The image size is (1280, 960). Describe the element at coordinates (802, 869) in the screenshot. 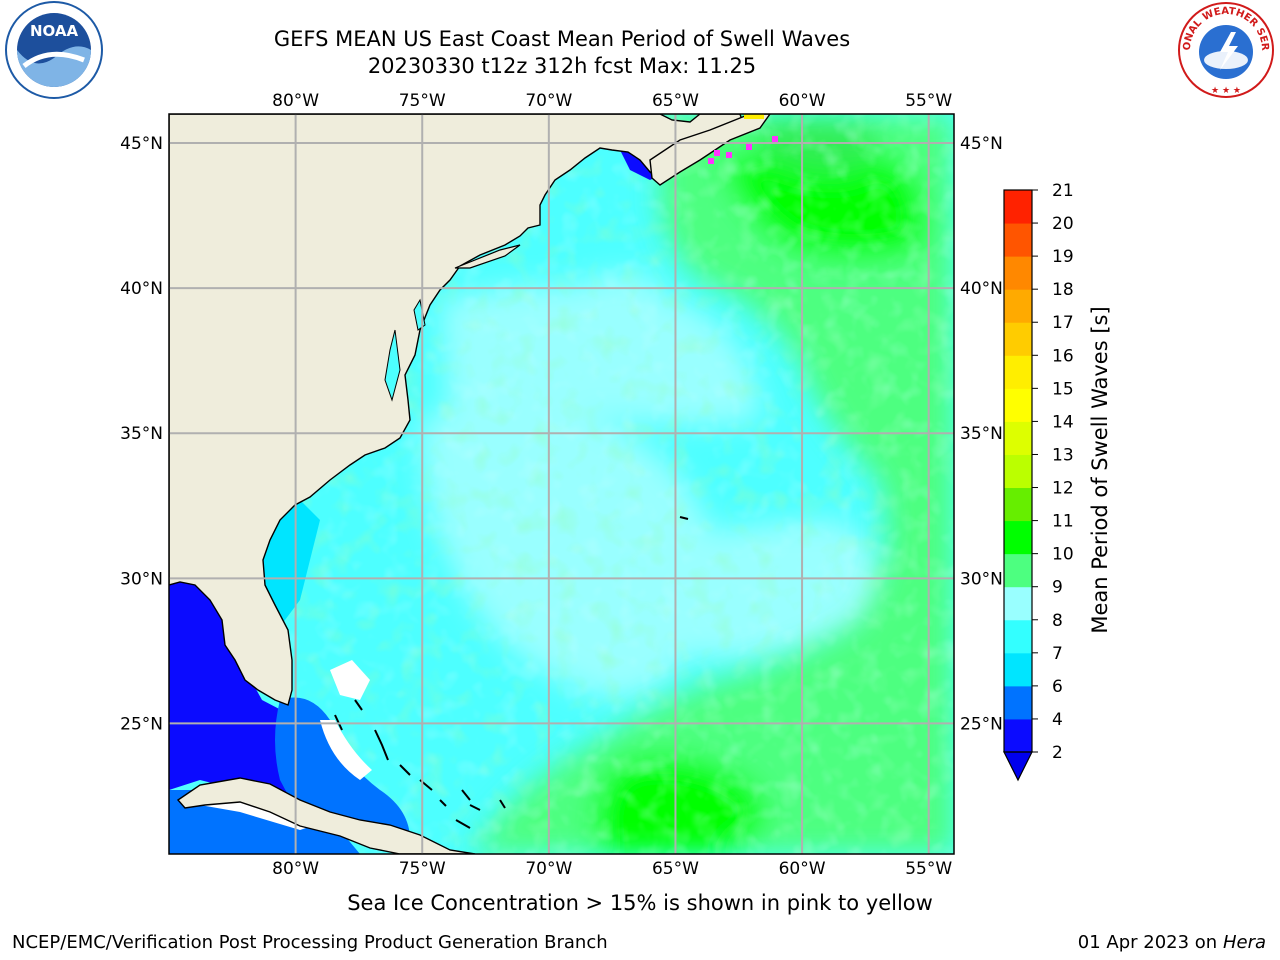

I see `lon-tick-label-bottom: 60°W` at that location.